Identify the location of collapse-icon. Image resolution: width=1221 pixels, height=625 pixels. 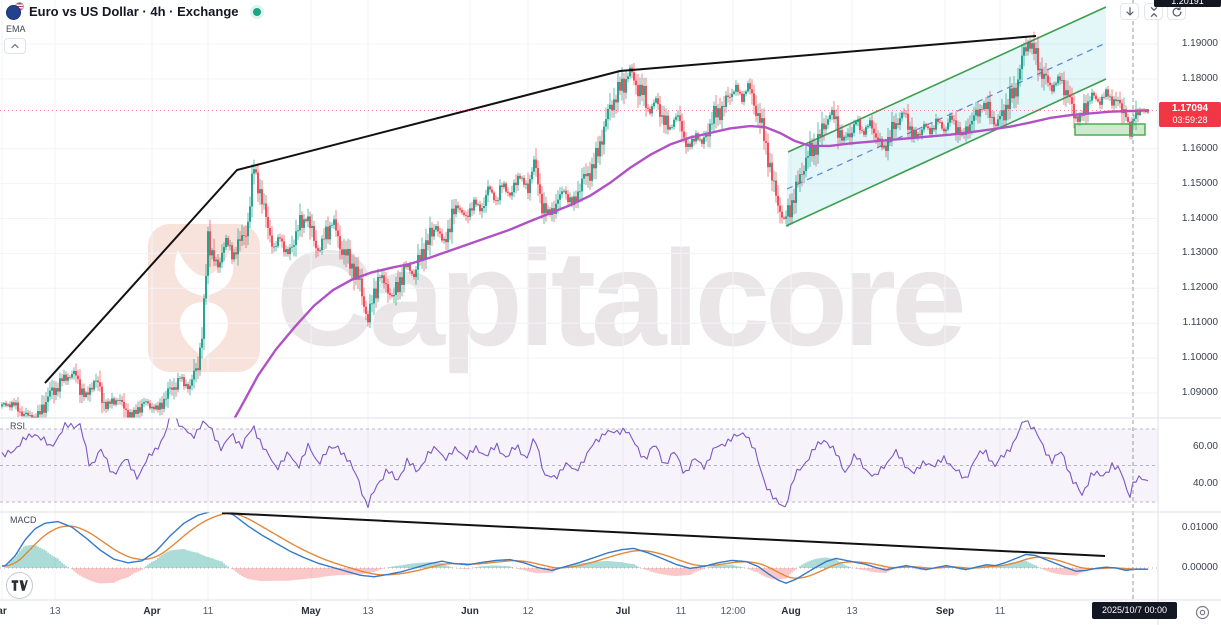
(1153, 11).